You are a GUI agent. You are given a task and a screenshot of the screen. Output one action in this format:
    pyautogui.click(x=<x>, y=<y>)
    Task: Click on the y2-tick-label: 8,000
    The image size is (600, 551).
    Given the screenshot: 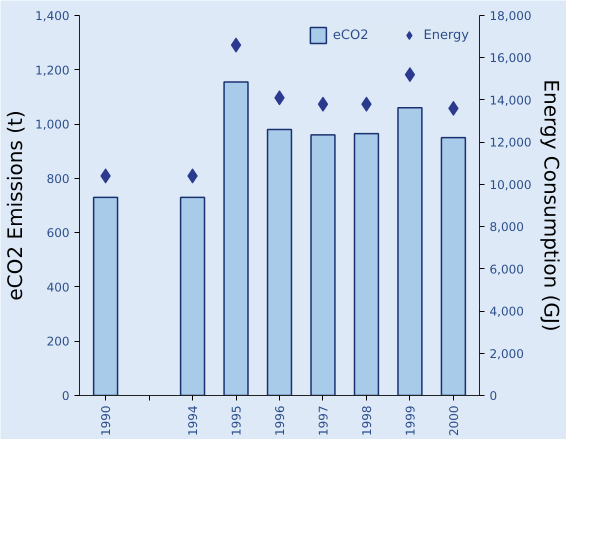 What is the action you would take?
    pyautogui.click(x=507, y=227)
    